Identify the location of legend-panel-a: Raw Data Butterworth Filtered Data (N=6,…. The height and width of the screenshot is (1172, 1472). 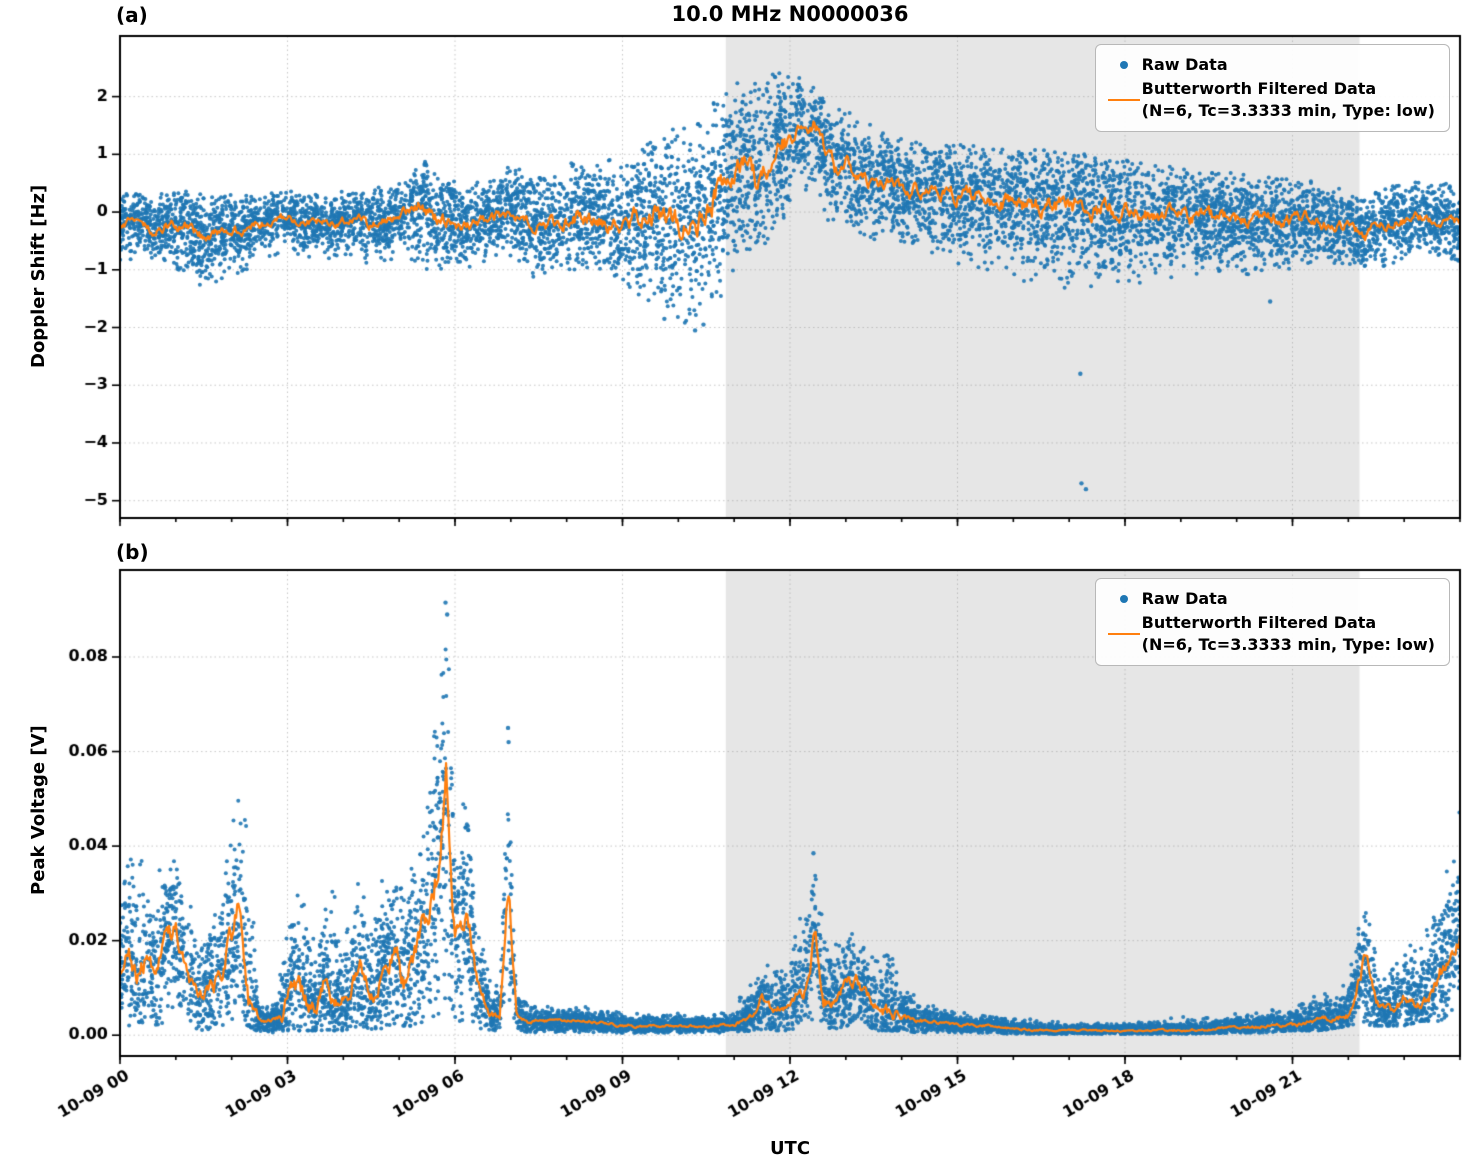
(1272, 88).